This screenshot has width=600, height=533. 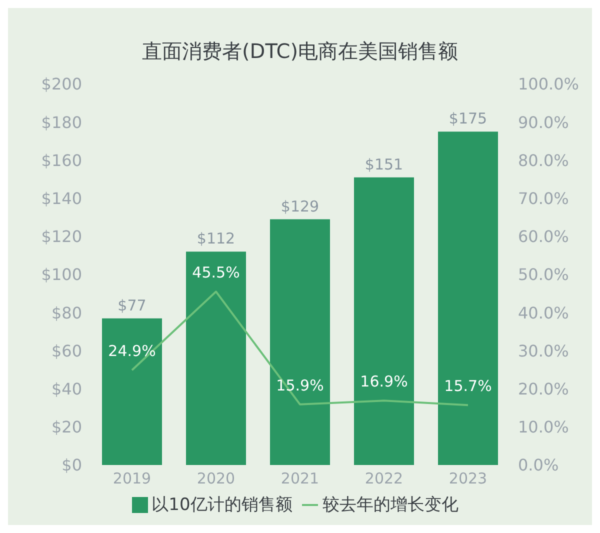 What do you see at coordinates (538, 465) in the screenshot?
I see `y2-tick-label: 0.0%` at bounding box center [538, 465].